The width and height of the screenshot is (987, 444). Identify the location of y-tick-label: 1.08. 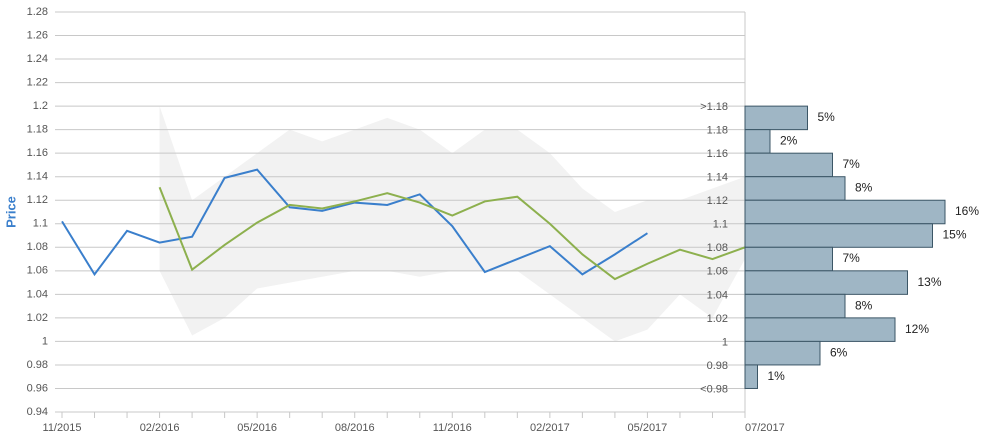
(37, 247).